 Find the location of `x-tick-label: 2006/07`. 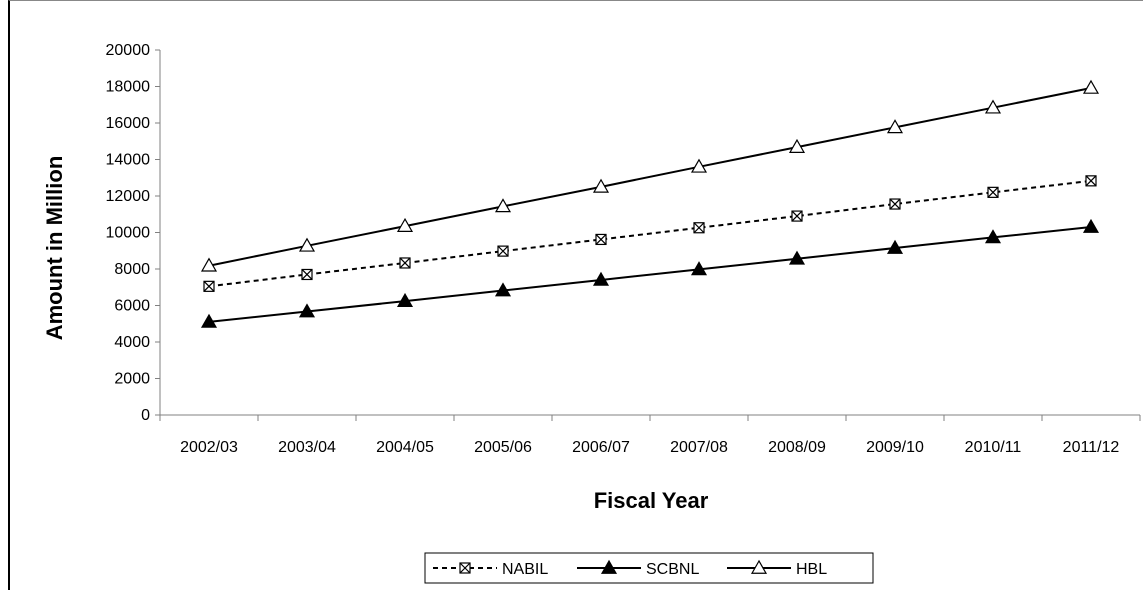

x-tick-label: 2006/07 is located at coordinates (601, 447).